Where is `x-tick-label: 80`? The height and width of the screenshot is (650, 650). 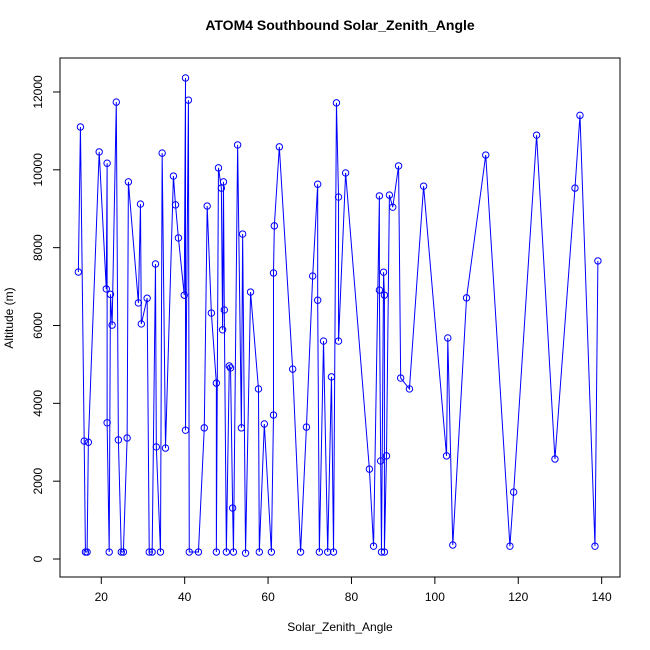 x-tick-label: 80 is located at coordinates (352, 597).